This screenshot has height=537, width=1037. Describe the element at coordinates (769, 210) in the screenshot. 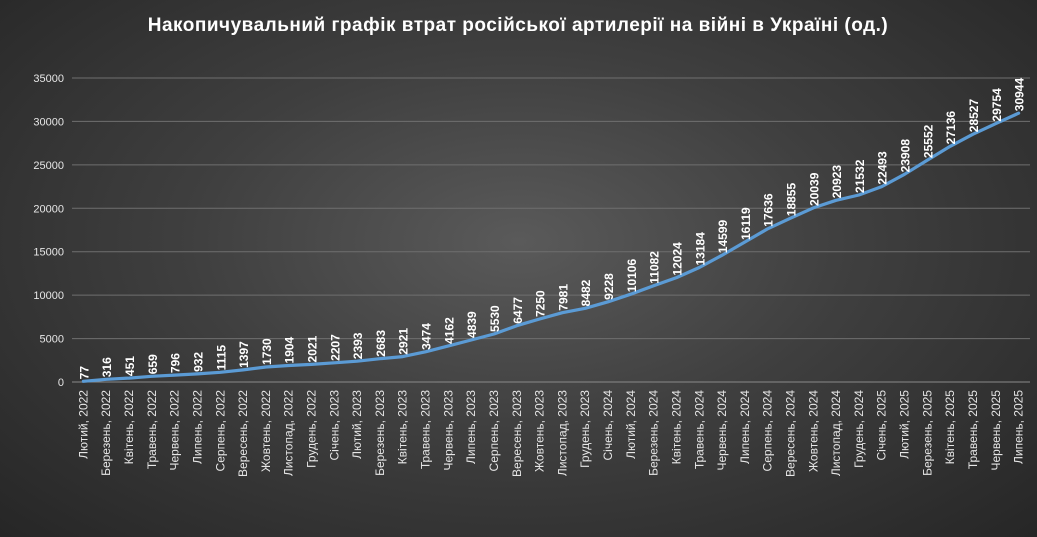

I see `data-label: 17636` at that location.